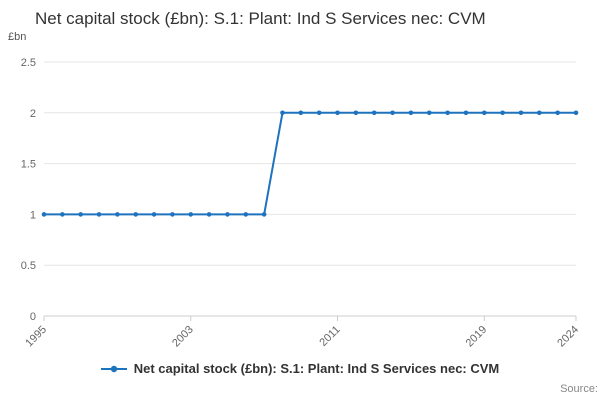 The width and height of the screenshot is (600, 400). Describe the element at coordinates (477, 336) in the screenshot. I see `x-tick-label: 2019` at that location.